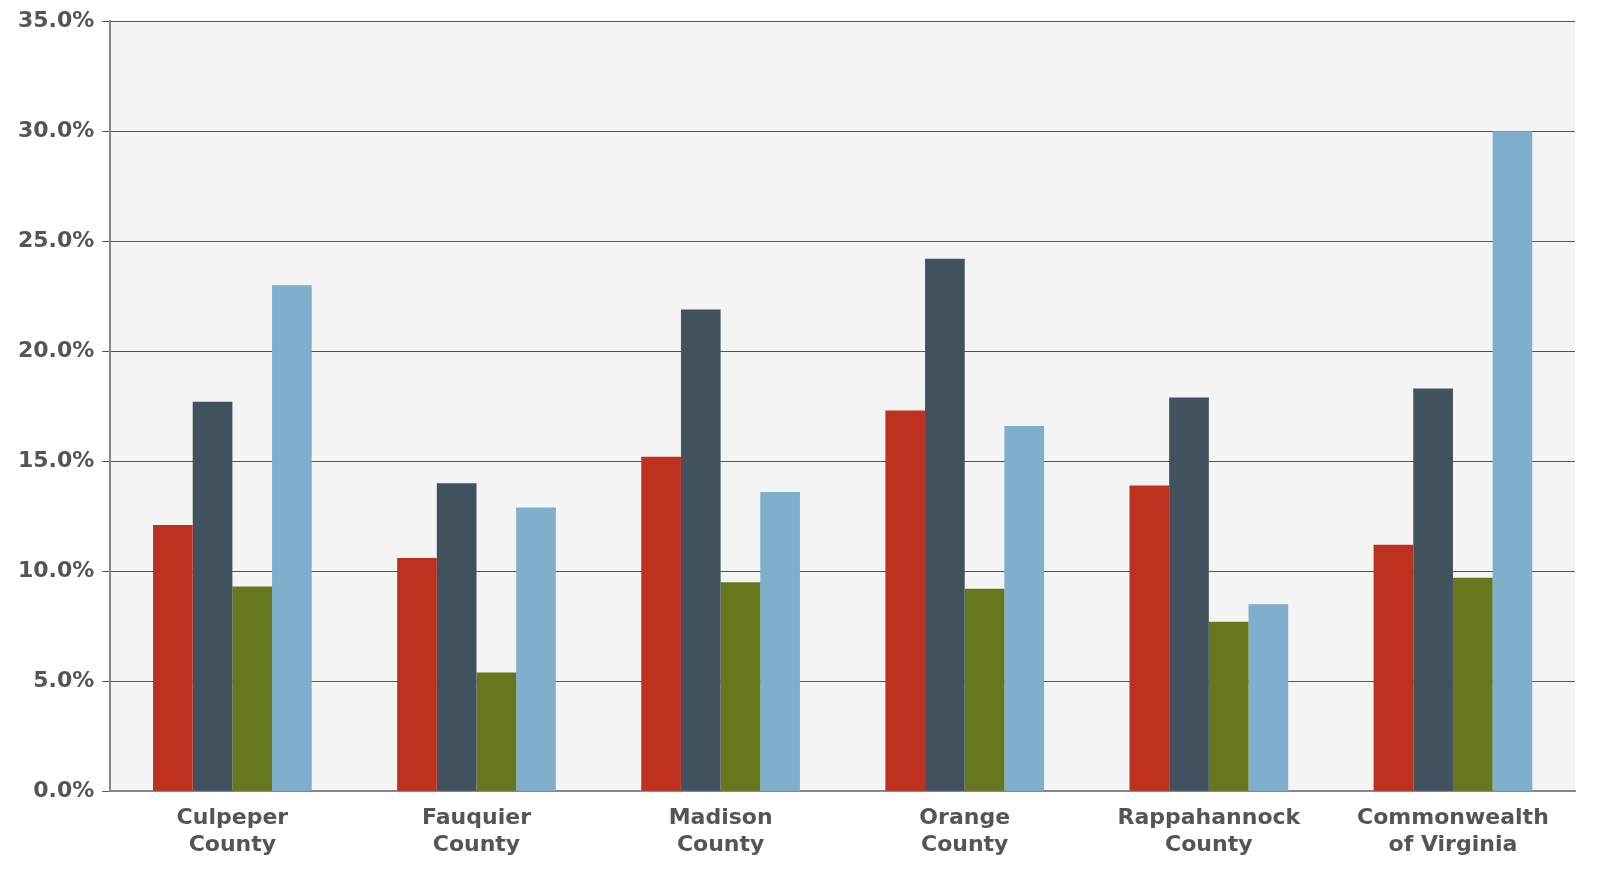  What do you see at coordinates (56, 459) in the screenshot?
I see `y-tick-label: 15.0%` at bounding box center [56, 459].